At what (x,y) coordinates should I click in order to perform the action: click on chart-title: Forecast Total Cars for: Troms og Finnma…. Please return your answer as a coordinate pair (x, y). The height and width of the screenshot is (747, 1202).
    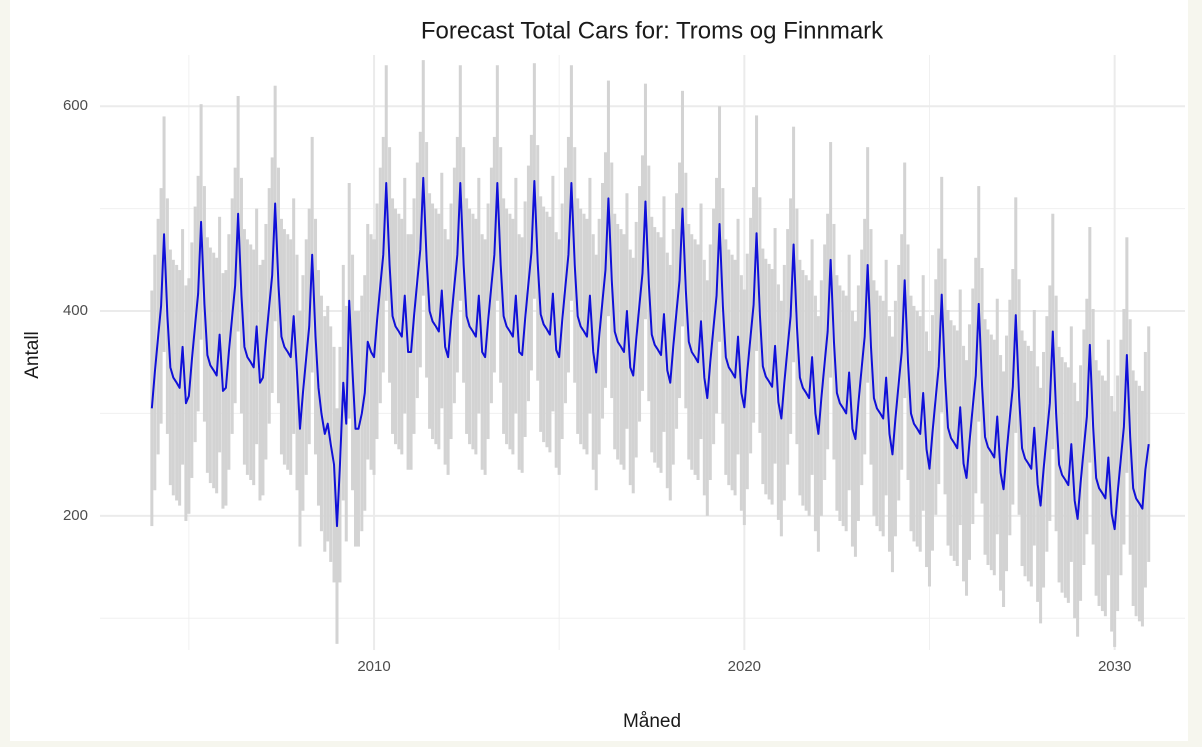
    Looking at the image, I should click on (652, 30).